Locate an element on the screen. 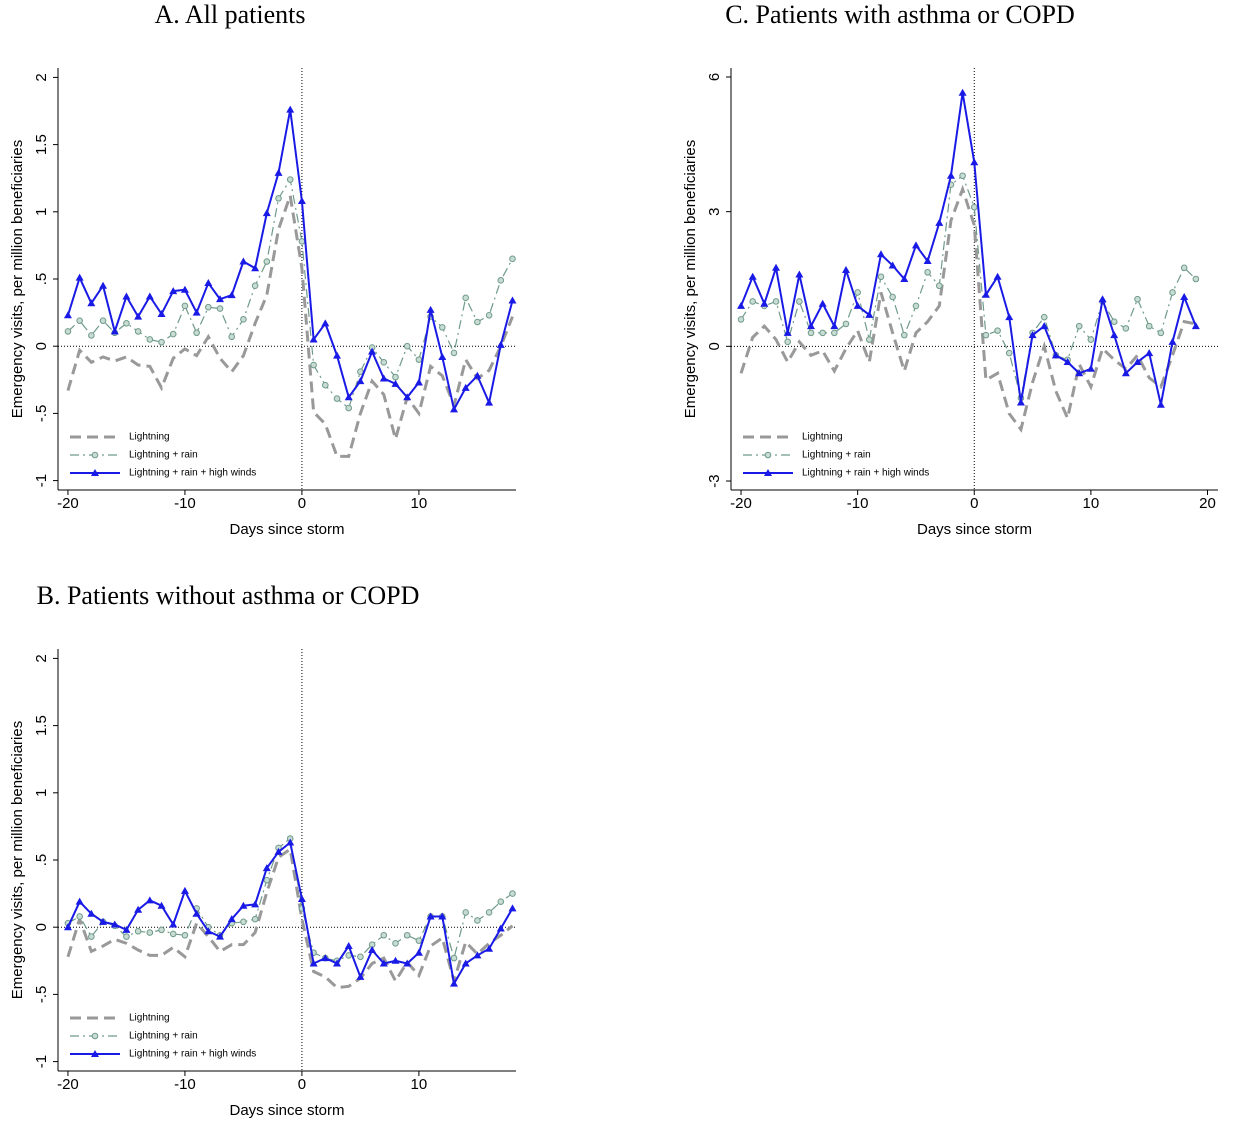 This screenshot has height=1123, width=1235. x-axis-title: Days since storm is located at coordinates (974, 529).